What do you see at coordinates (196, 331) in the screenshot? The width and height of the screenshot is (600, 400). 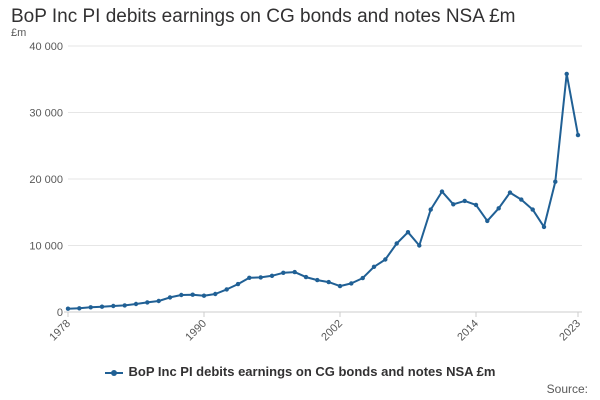 I see `x-tick-label: 1990` at bounding box center [196, 331].